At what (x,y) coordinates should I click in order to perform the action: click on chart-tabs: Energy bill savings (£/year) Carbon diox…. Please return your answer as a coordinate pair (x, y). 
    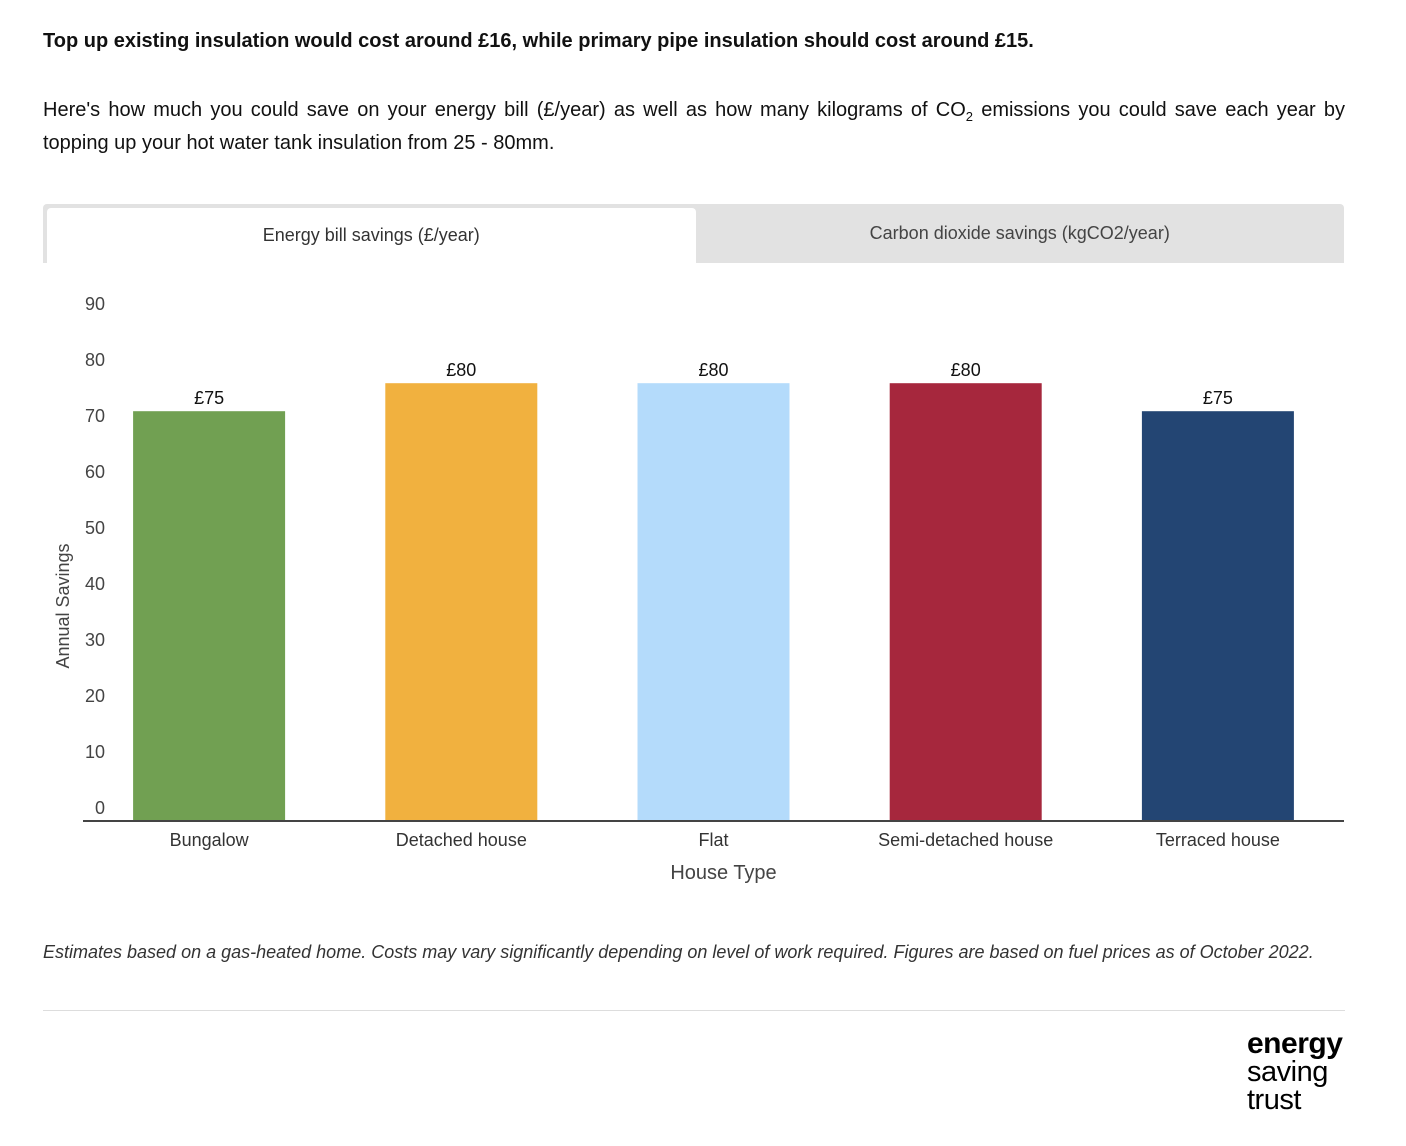
    Looking at the image, I should click on (693, 233).